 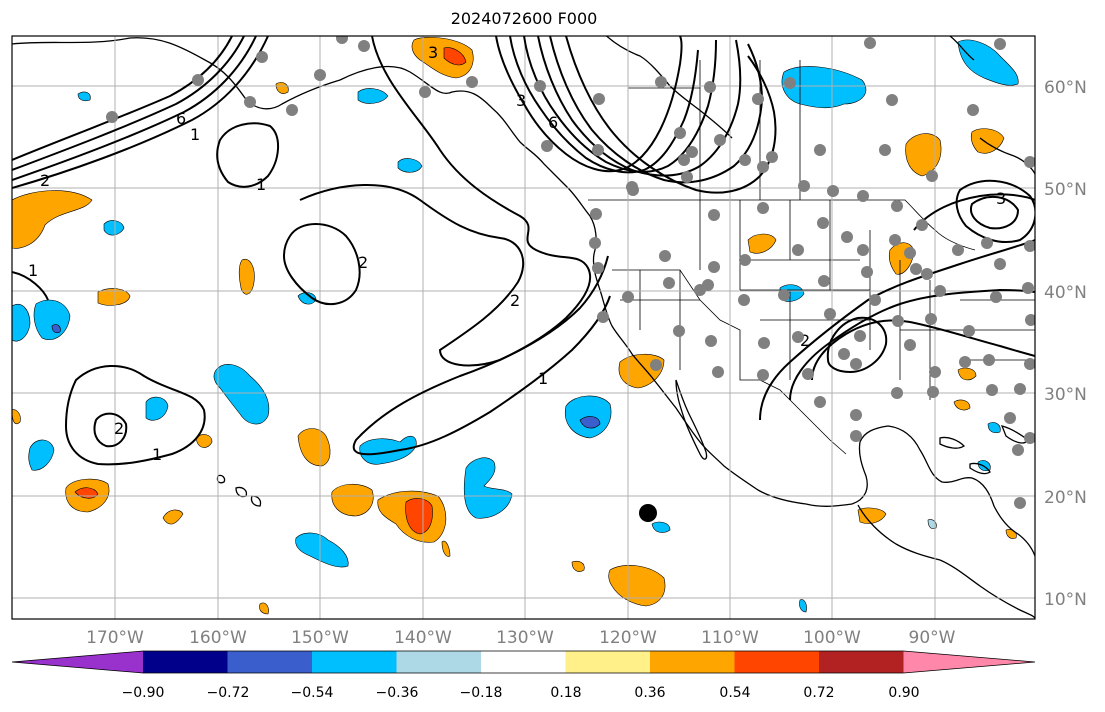 What do you see at coordinates (312, 693) in the screenshot?
I see `colorbar-tick-label: −0.54` at bounding box center [312, 693].